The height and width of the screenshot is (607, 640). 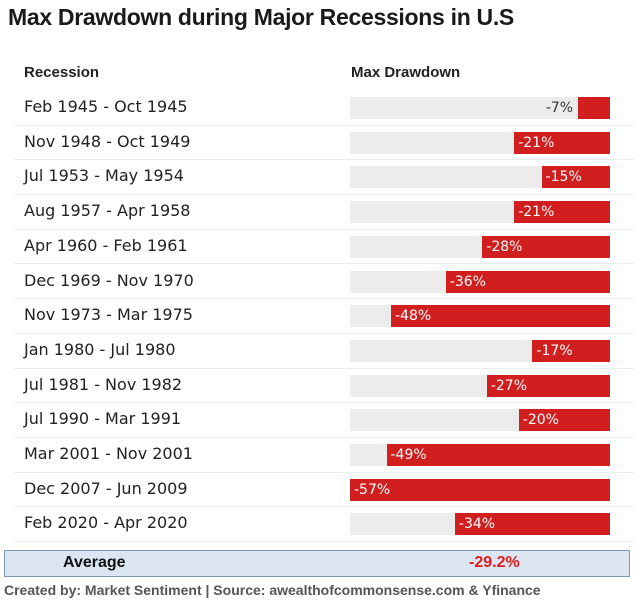 I want to click on recession-label: Nov 1948 - Oct 1949, so click(x=107, y=141).